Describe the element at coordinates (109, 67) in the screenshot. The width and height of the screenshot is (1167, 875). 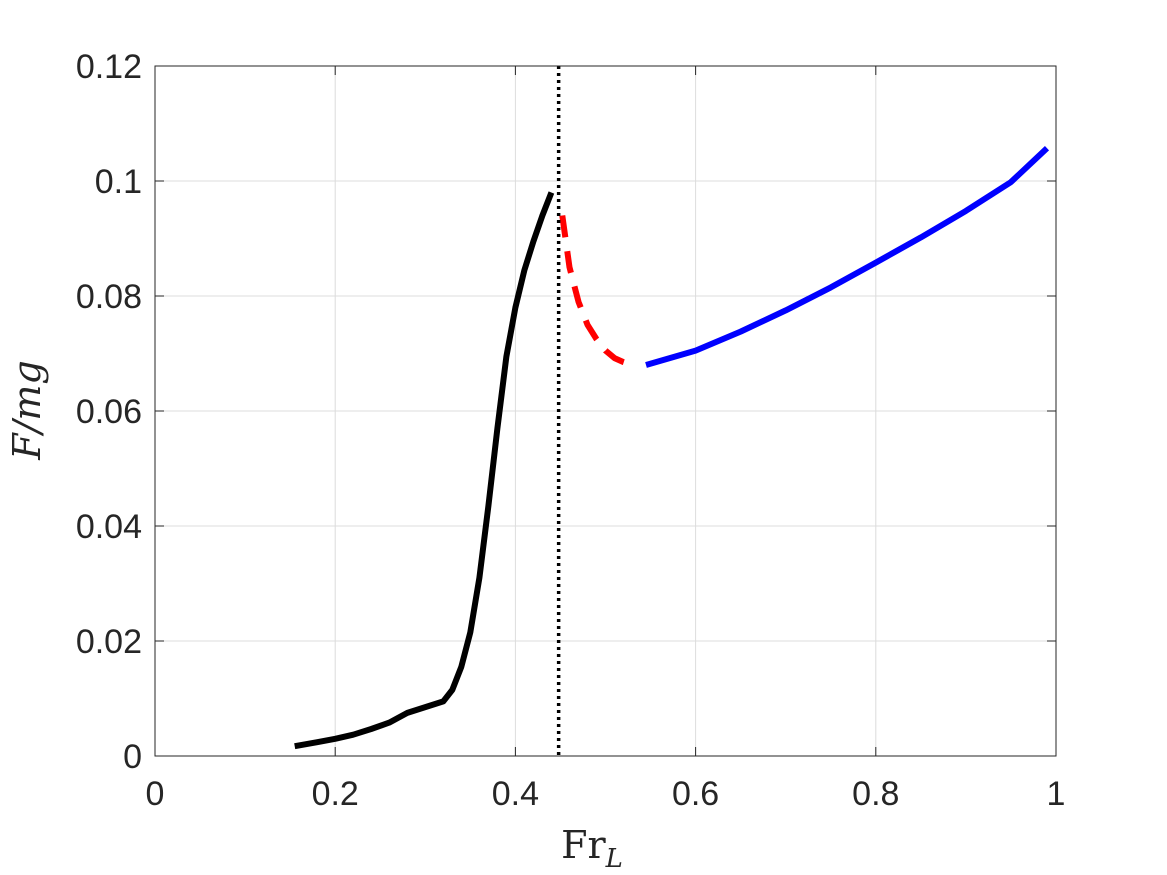
I see `y-tick-label: 0.12` at that location.